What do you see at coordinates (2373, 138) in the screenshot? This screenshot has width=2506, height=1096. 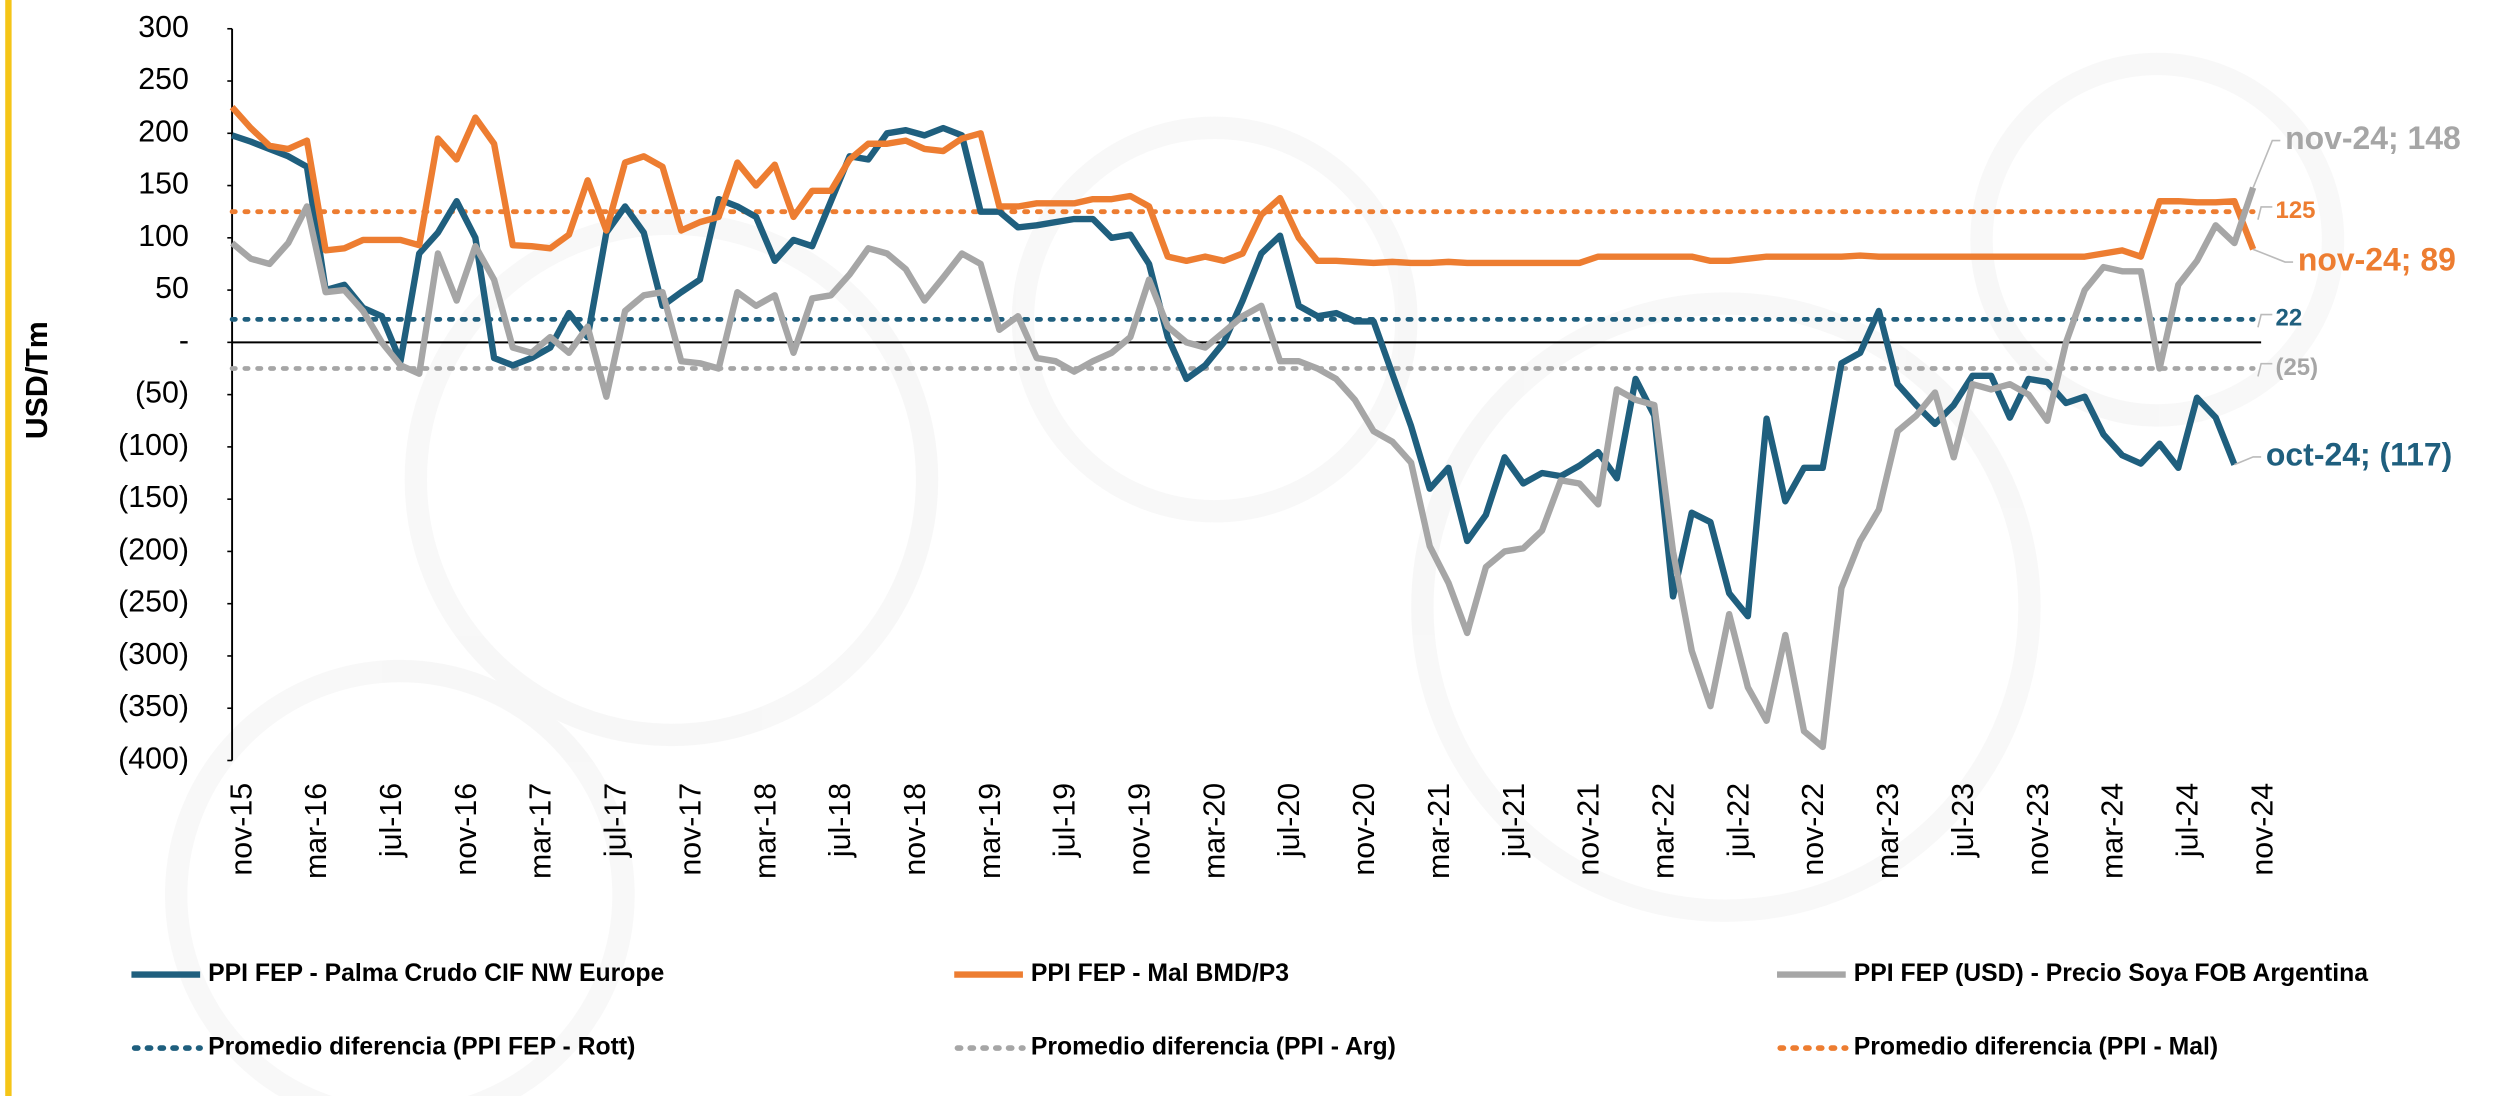 I see `data-label: nov-24; 148` at bounding box center [2373, 138].